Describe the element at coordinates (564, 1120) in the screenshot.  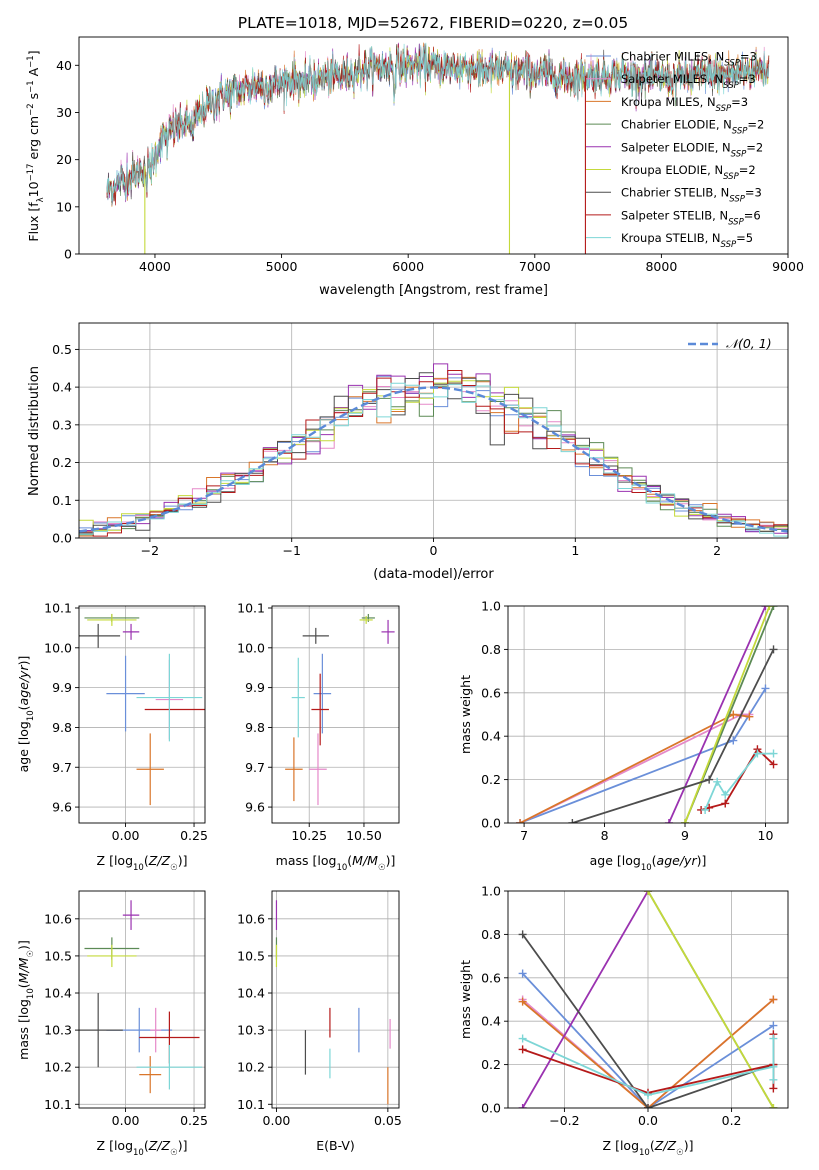
I see `x-tick-label: −0.2` at that location.